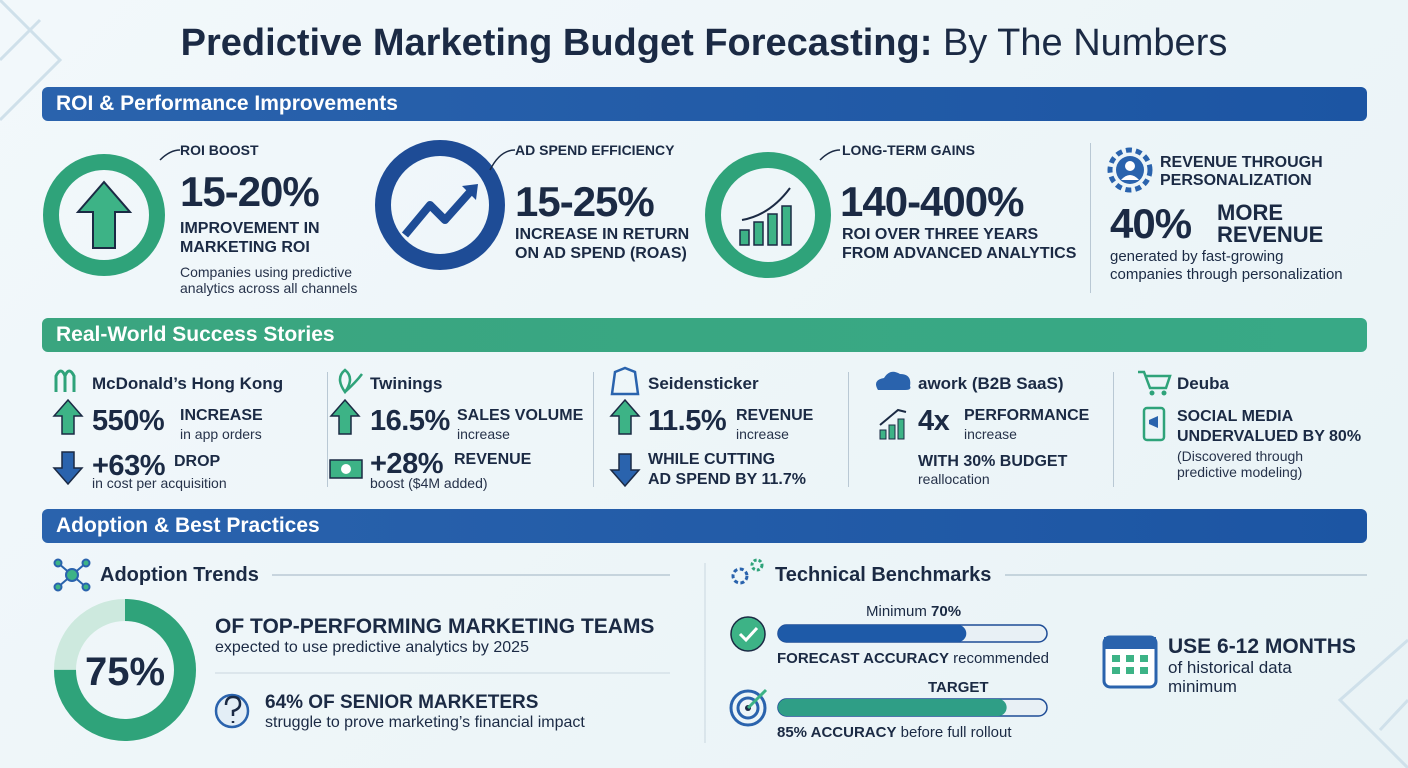 This screenshot has height=768, width=1408. Describe the element at coordinates (250, 191) in the screenshot. I see `card-stat: 15-20%` at that location.